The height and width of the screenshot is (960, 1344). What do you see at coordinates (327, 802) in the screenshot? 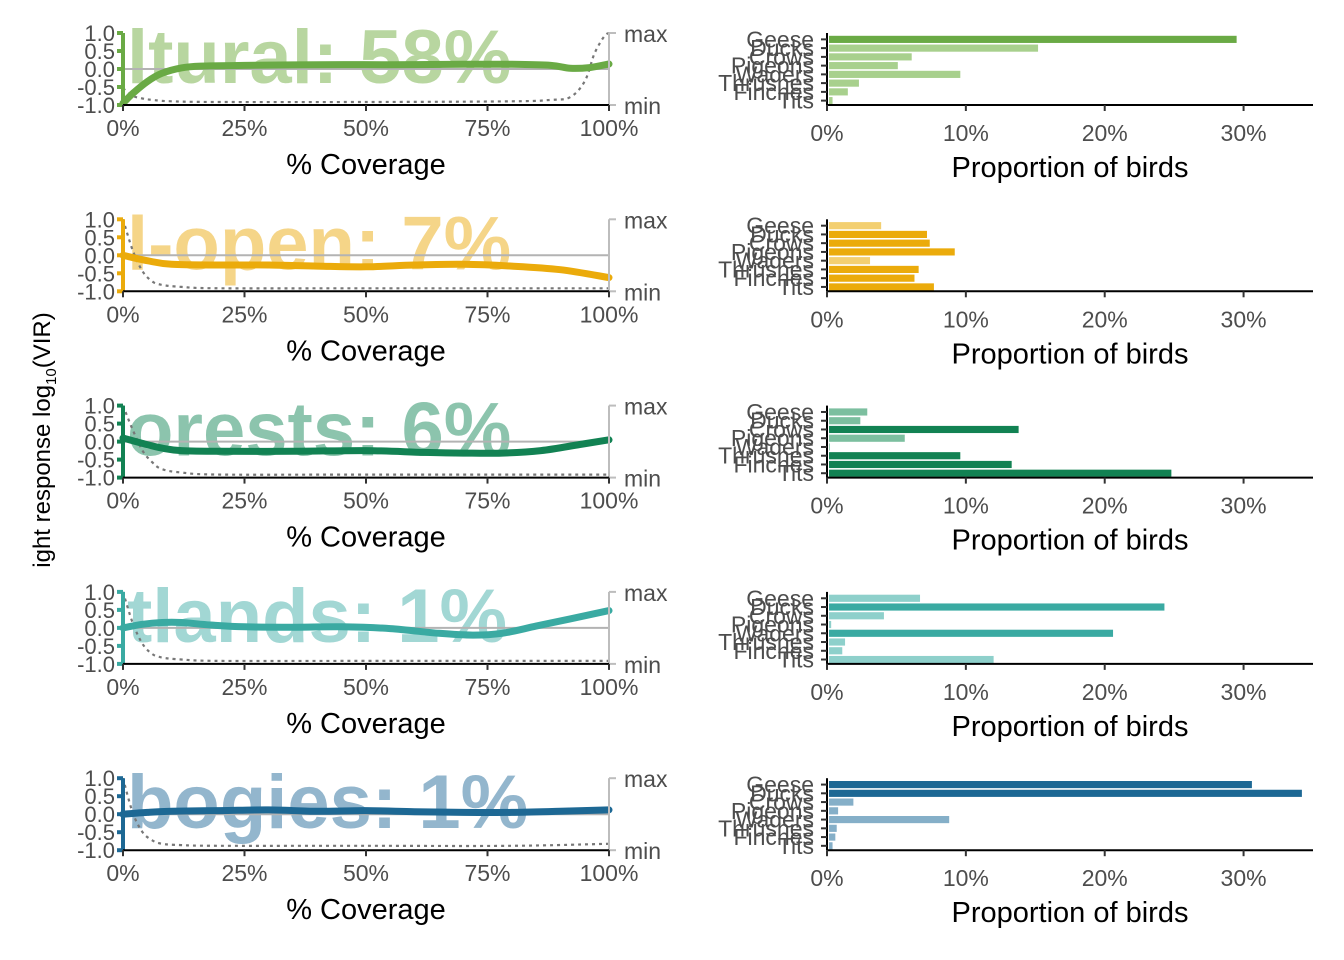
I see `panel-watermark-label: bogies: 1%` at bounding box center [327, 802].